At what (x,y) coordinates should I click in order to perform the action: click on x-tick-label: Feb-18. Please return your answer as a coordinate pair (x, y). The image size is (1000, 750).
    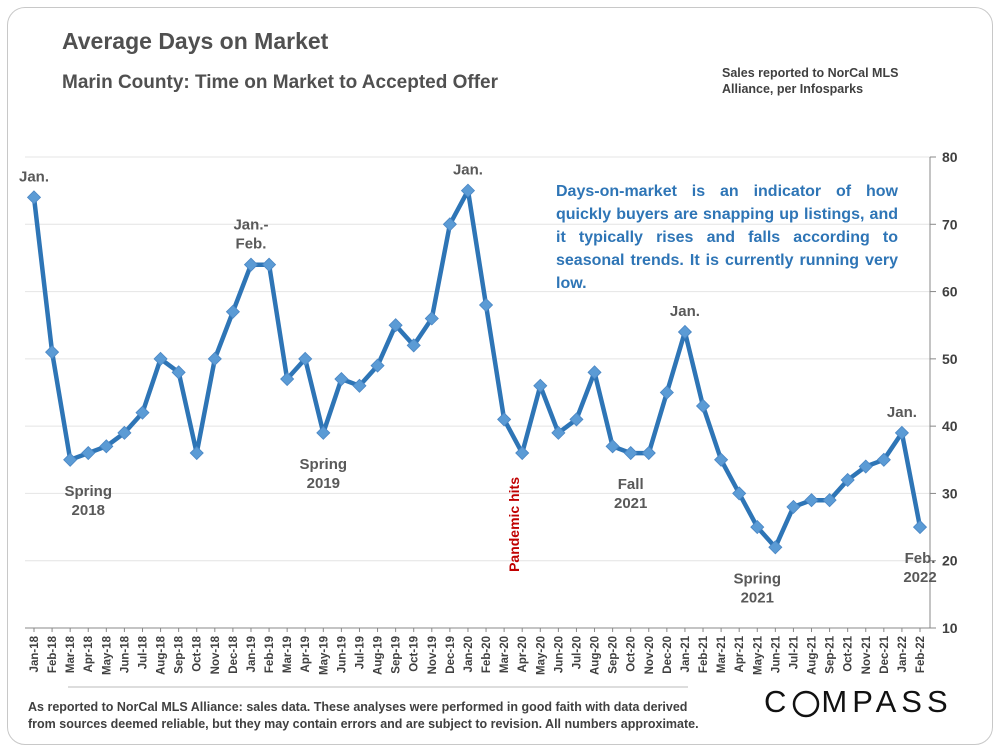
    Looking at the image, I should click on (53, 654).